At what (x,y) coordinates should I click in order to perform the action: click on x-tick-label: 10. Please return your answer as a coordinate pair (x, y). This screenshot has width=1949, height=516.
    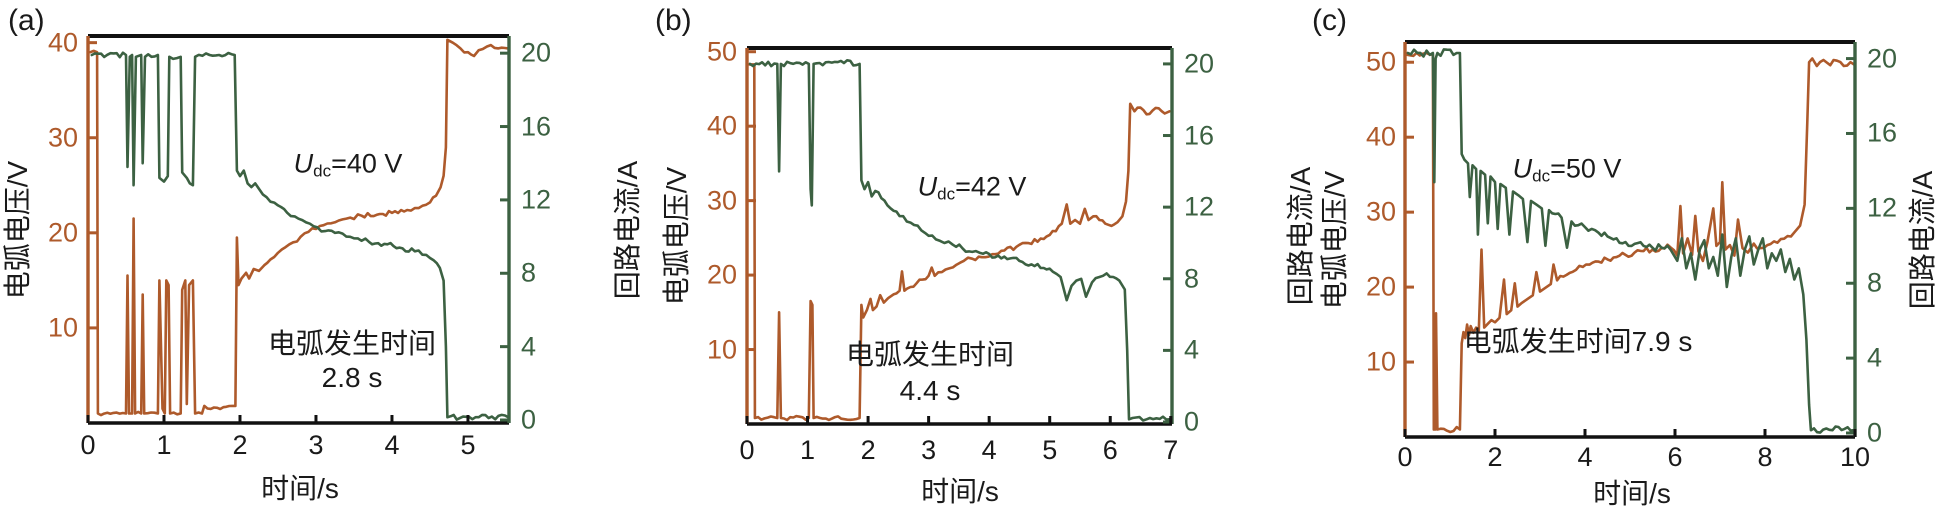
    Looking at the image, I should click on (1855, 457).